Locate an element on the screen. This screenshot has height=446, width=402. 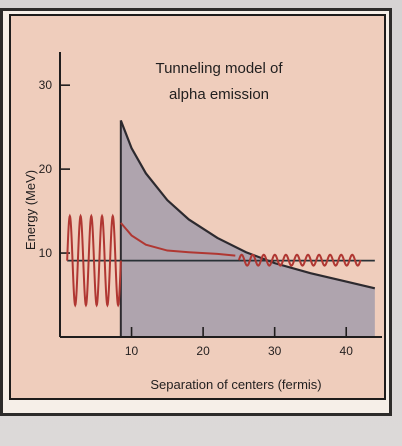
y-tick-label-30: 30 is located at coordinates (46, 85).